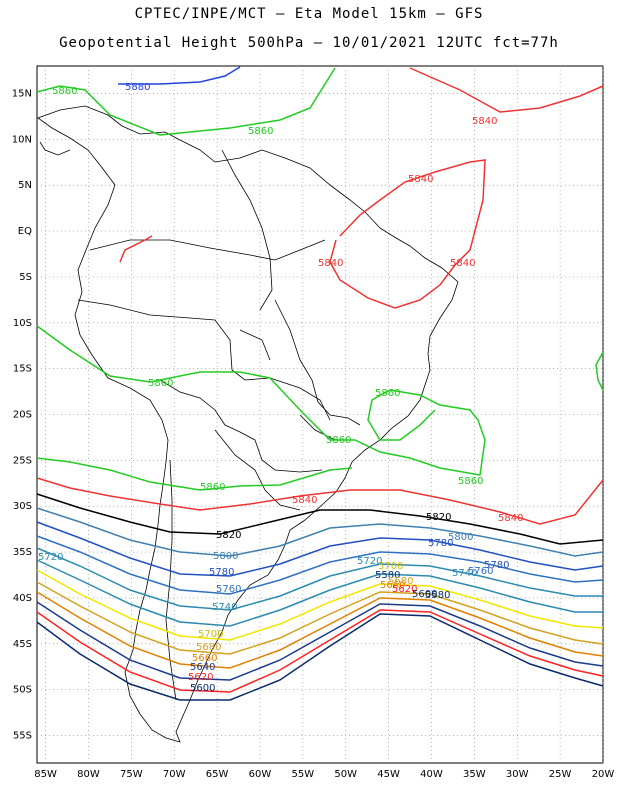  Describe the element at coordinates (388, 774) in the screenshot. I see `lon-tick-label: 45W` at that location.